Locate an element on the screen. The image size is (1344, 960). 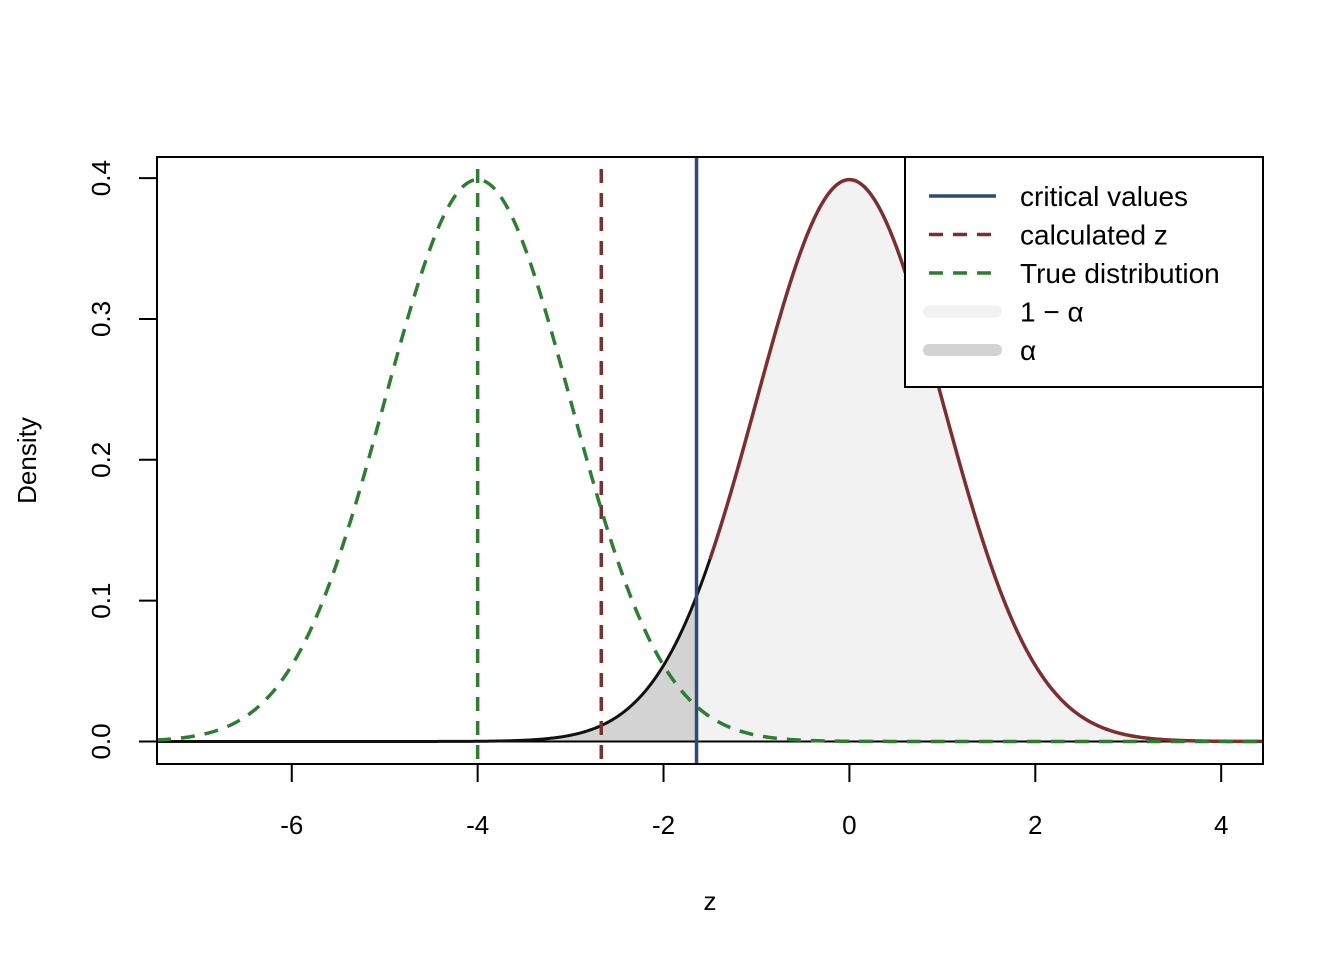
y-tick-label: 0.4 is located at coordinates (101, 178).